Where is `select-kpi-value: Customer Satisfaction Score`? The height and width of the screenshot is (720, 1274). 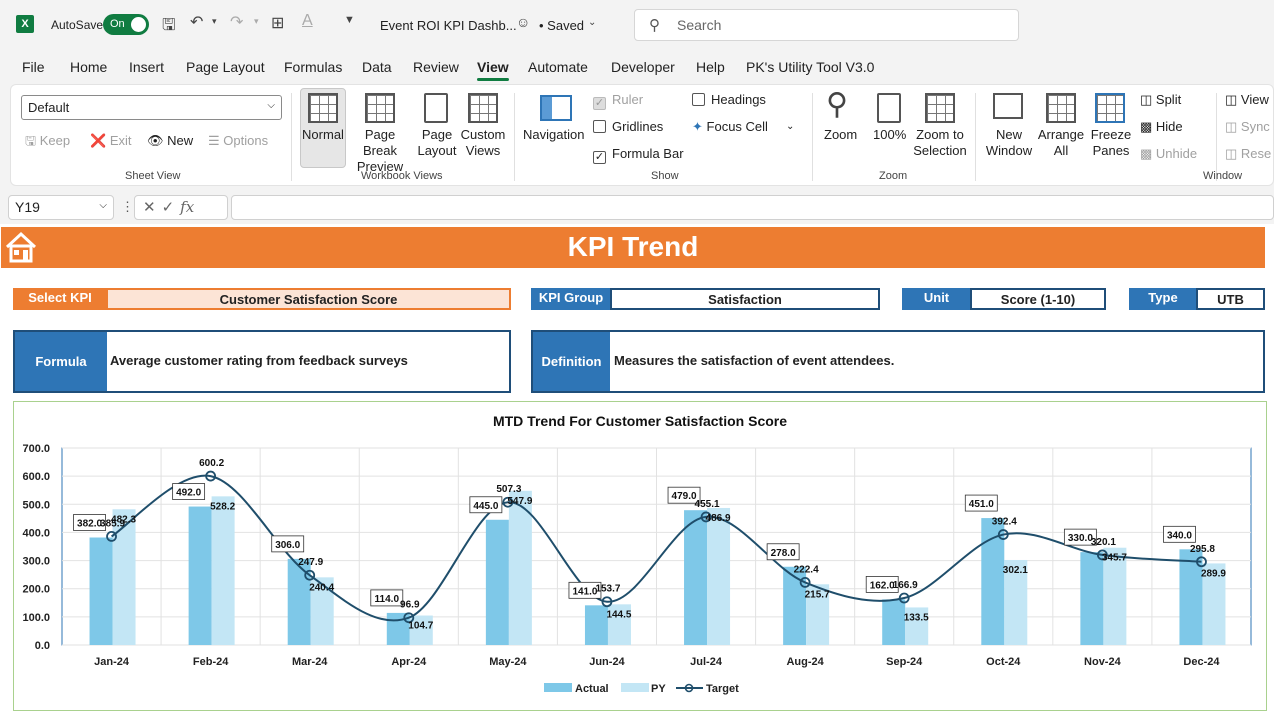 select-kpi-value: Customer Satisfaction Score is located at coordinates (308, 299).